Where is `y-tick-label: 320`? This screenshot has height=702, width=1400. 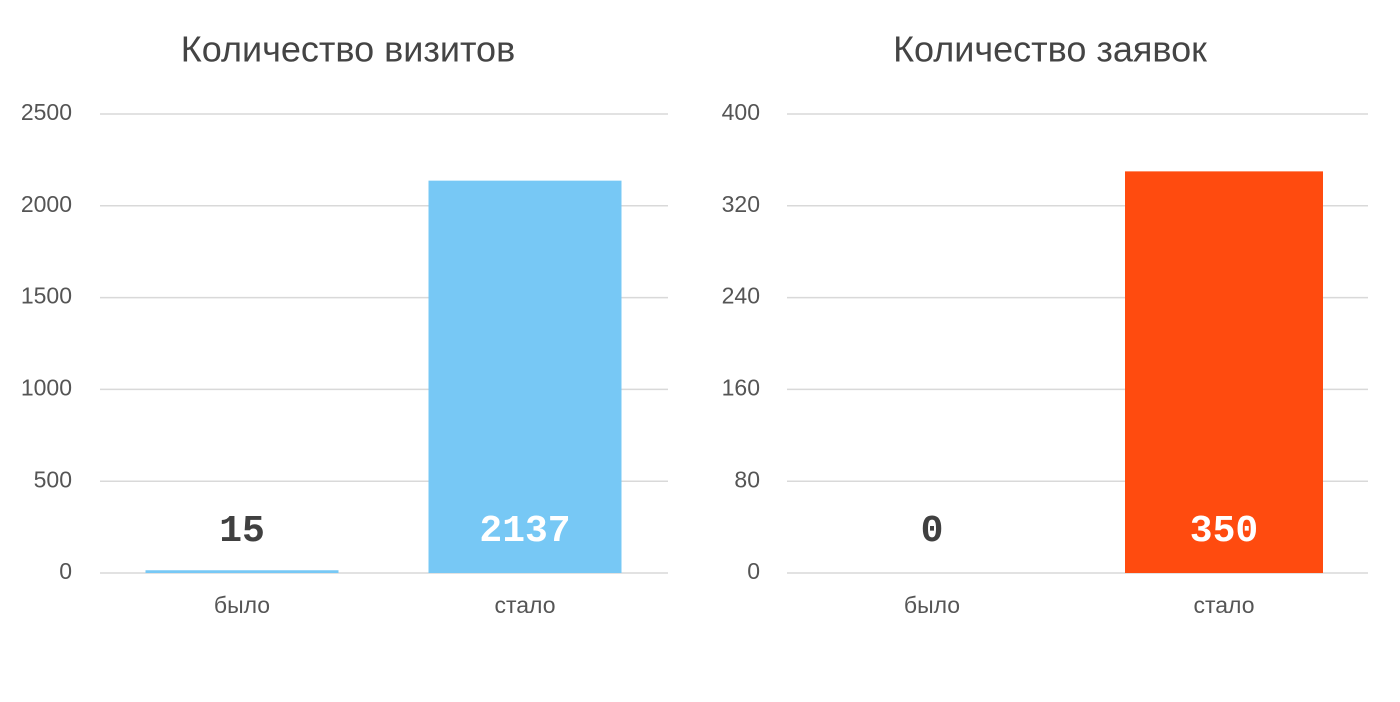 y-tick-label: 320 is located at coordinates (741, 204).